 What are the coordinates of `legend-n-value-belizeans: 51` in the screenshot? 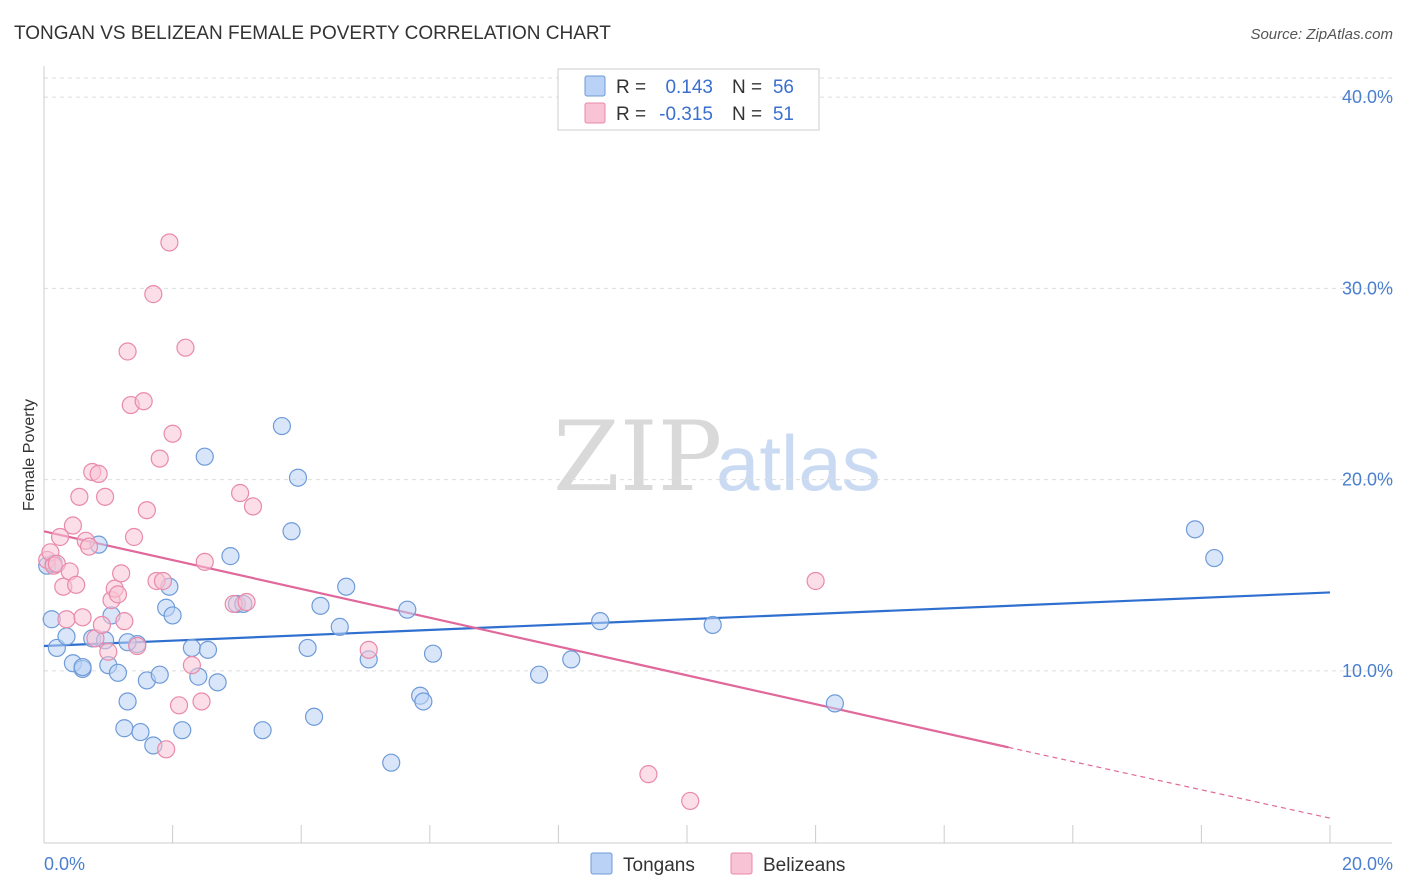 It's located at (783, 114).